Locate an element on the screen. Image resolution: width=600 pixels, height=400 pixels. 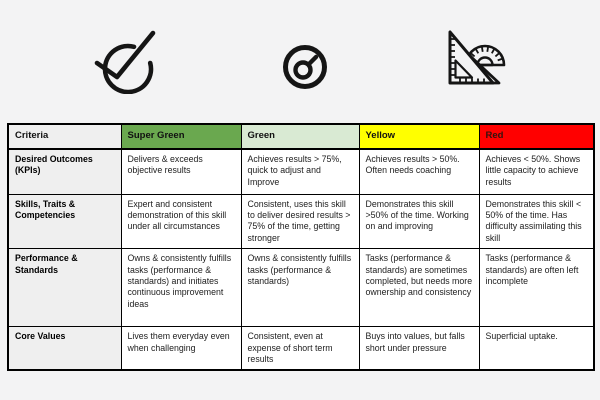
column-header-green: Green is located at coordinates (300, 136).